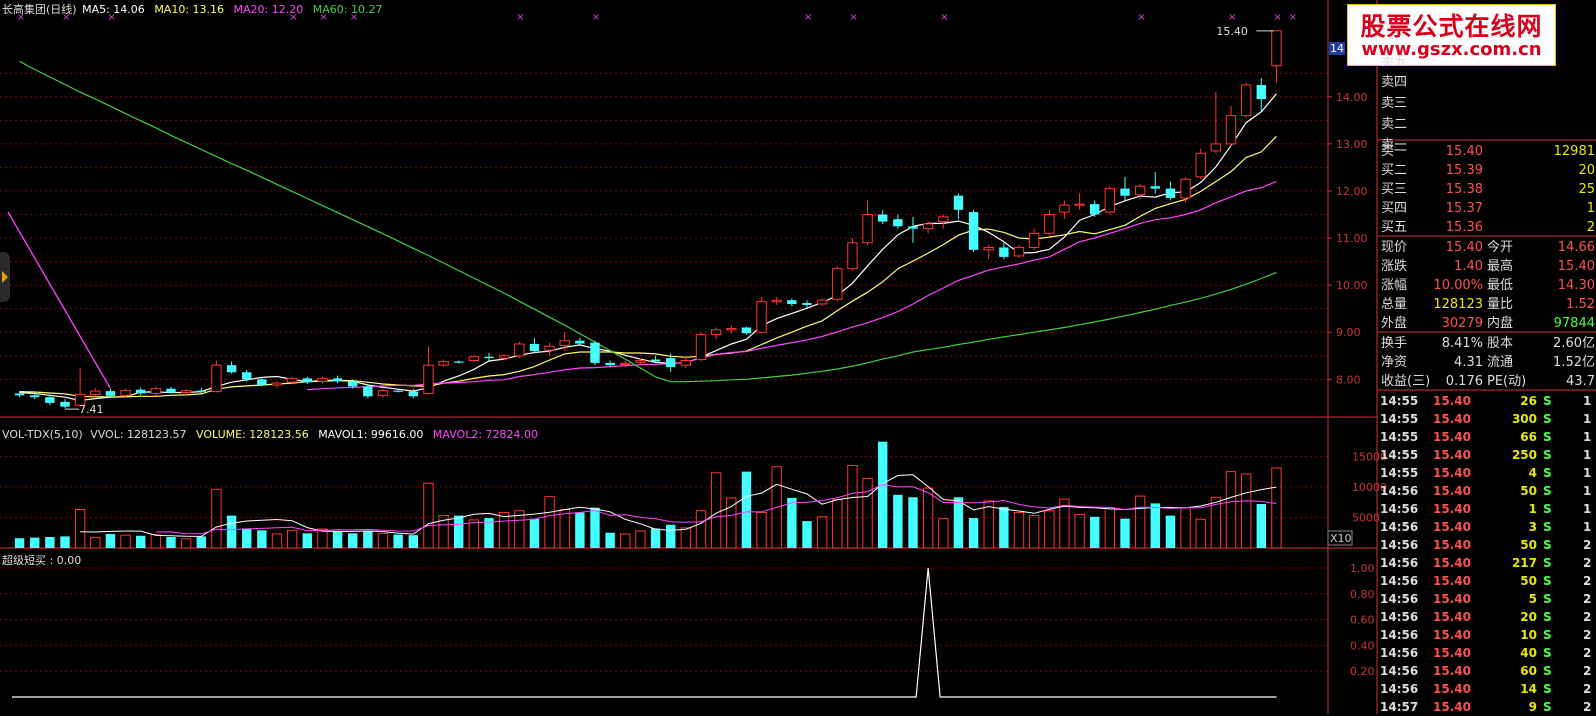 Image resolution: width=1596 pixels, height=716 pixels. Describe the element at coordinates (1406, 381) in the screenshot. I see `fund-label: 收益(三)` at that location.